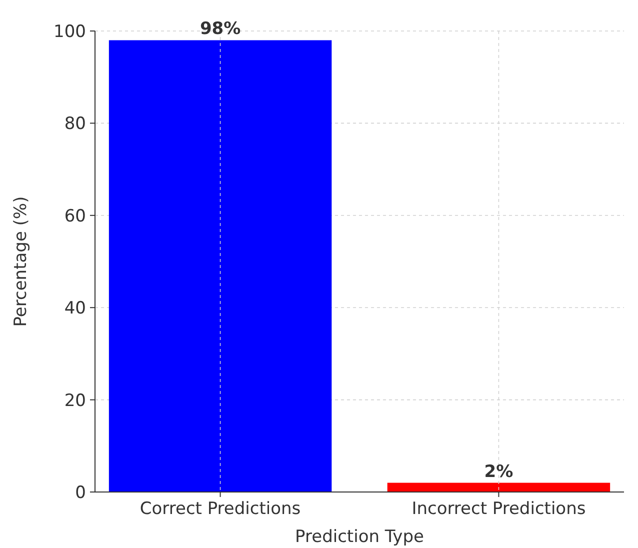 This screenshot has width=638, height=548. Describe the element at coordinates (21, 261) in the screenshot. I see `y-axis-title: Percentage (%)` at that location.